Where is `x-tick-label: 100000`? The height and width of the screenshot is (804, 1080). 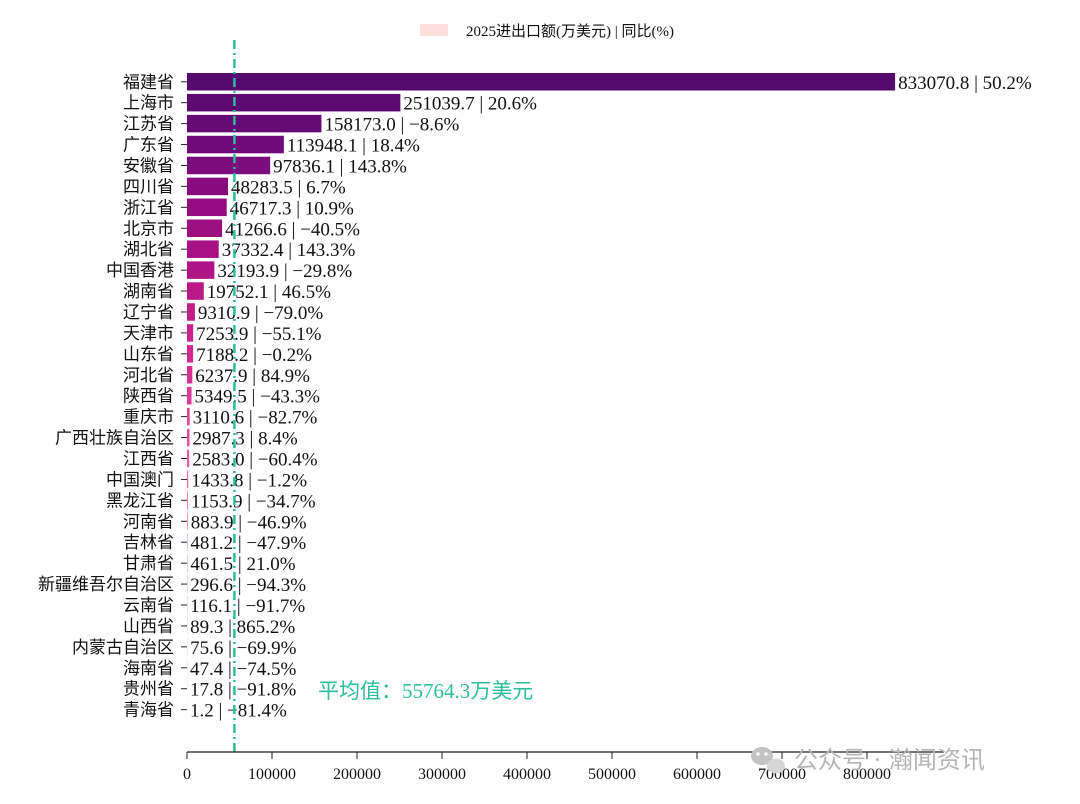
x-tick-label: 100000 is located at coordinates (272, 774).